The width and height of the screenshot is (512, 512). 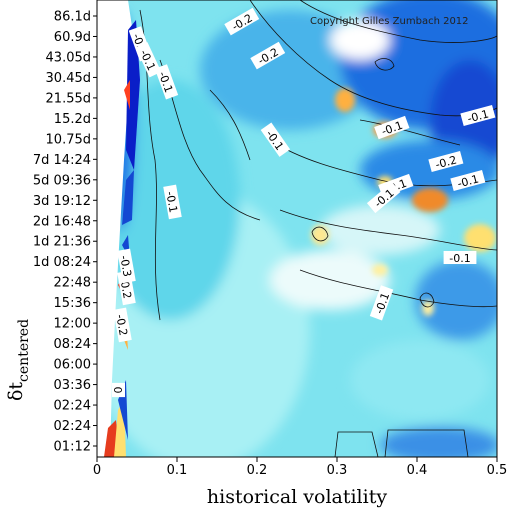 I want to click on x-tick-label: 0.2, so click(x=257, y=470).